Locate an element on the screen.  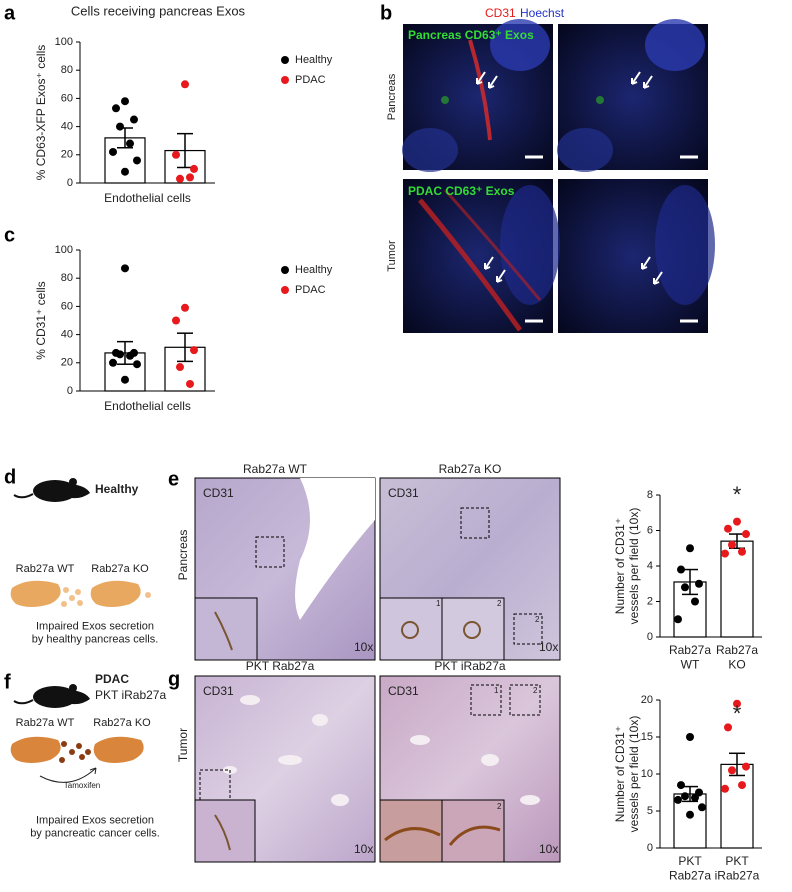
inset-number: 1 is located at coordinates (438, 603).